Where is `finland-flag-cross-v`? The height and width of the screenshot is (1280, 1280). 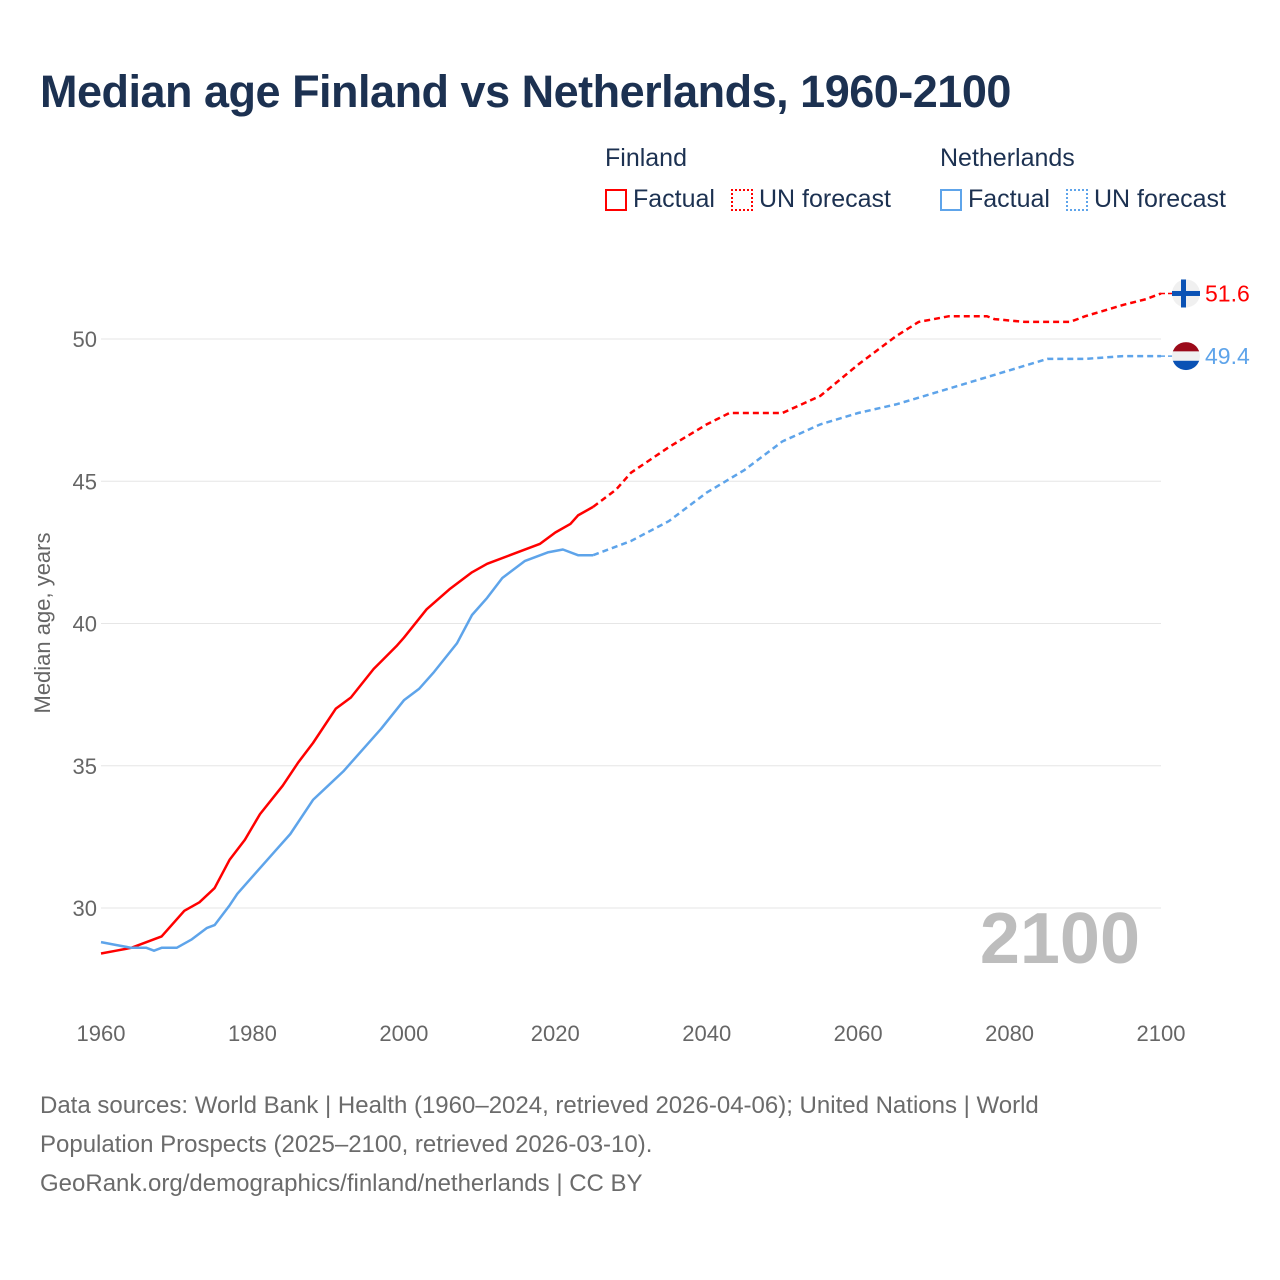 finland-flag-cross-v is located at coordinates (1183, 293).